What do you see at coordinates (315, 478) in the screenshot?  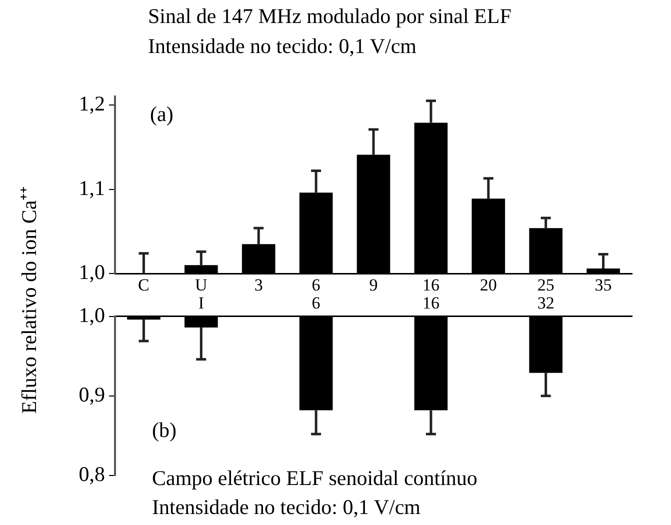 I see `text: Campo elétrico ELF senoidal contínuo` at bounding box center [315, 478].